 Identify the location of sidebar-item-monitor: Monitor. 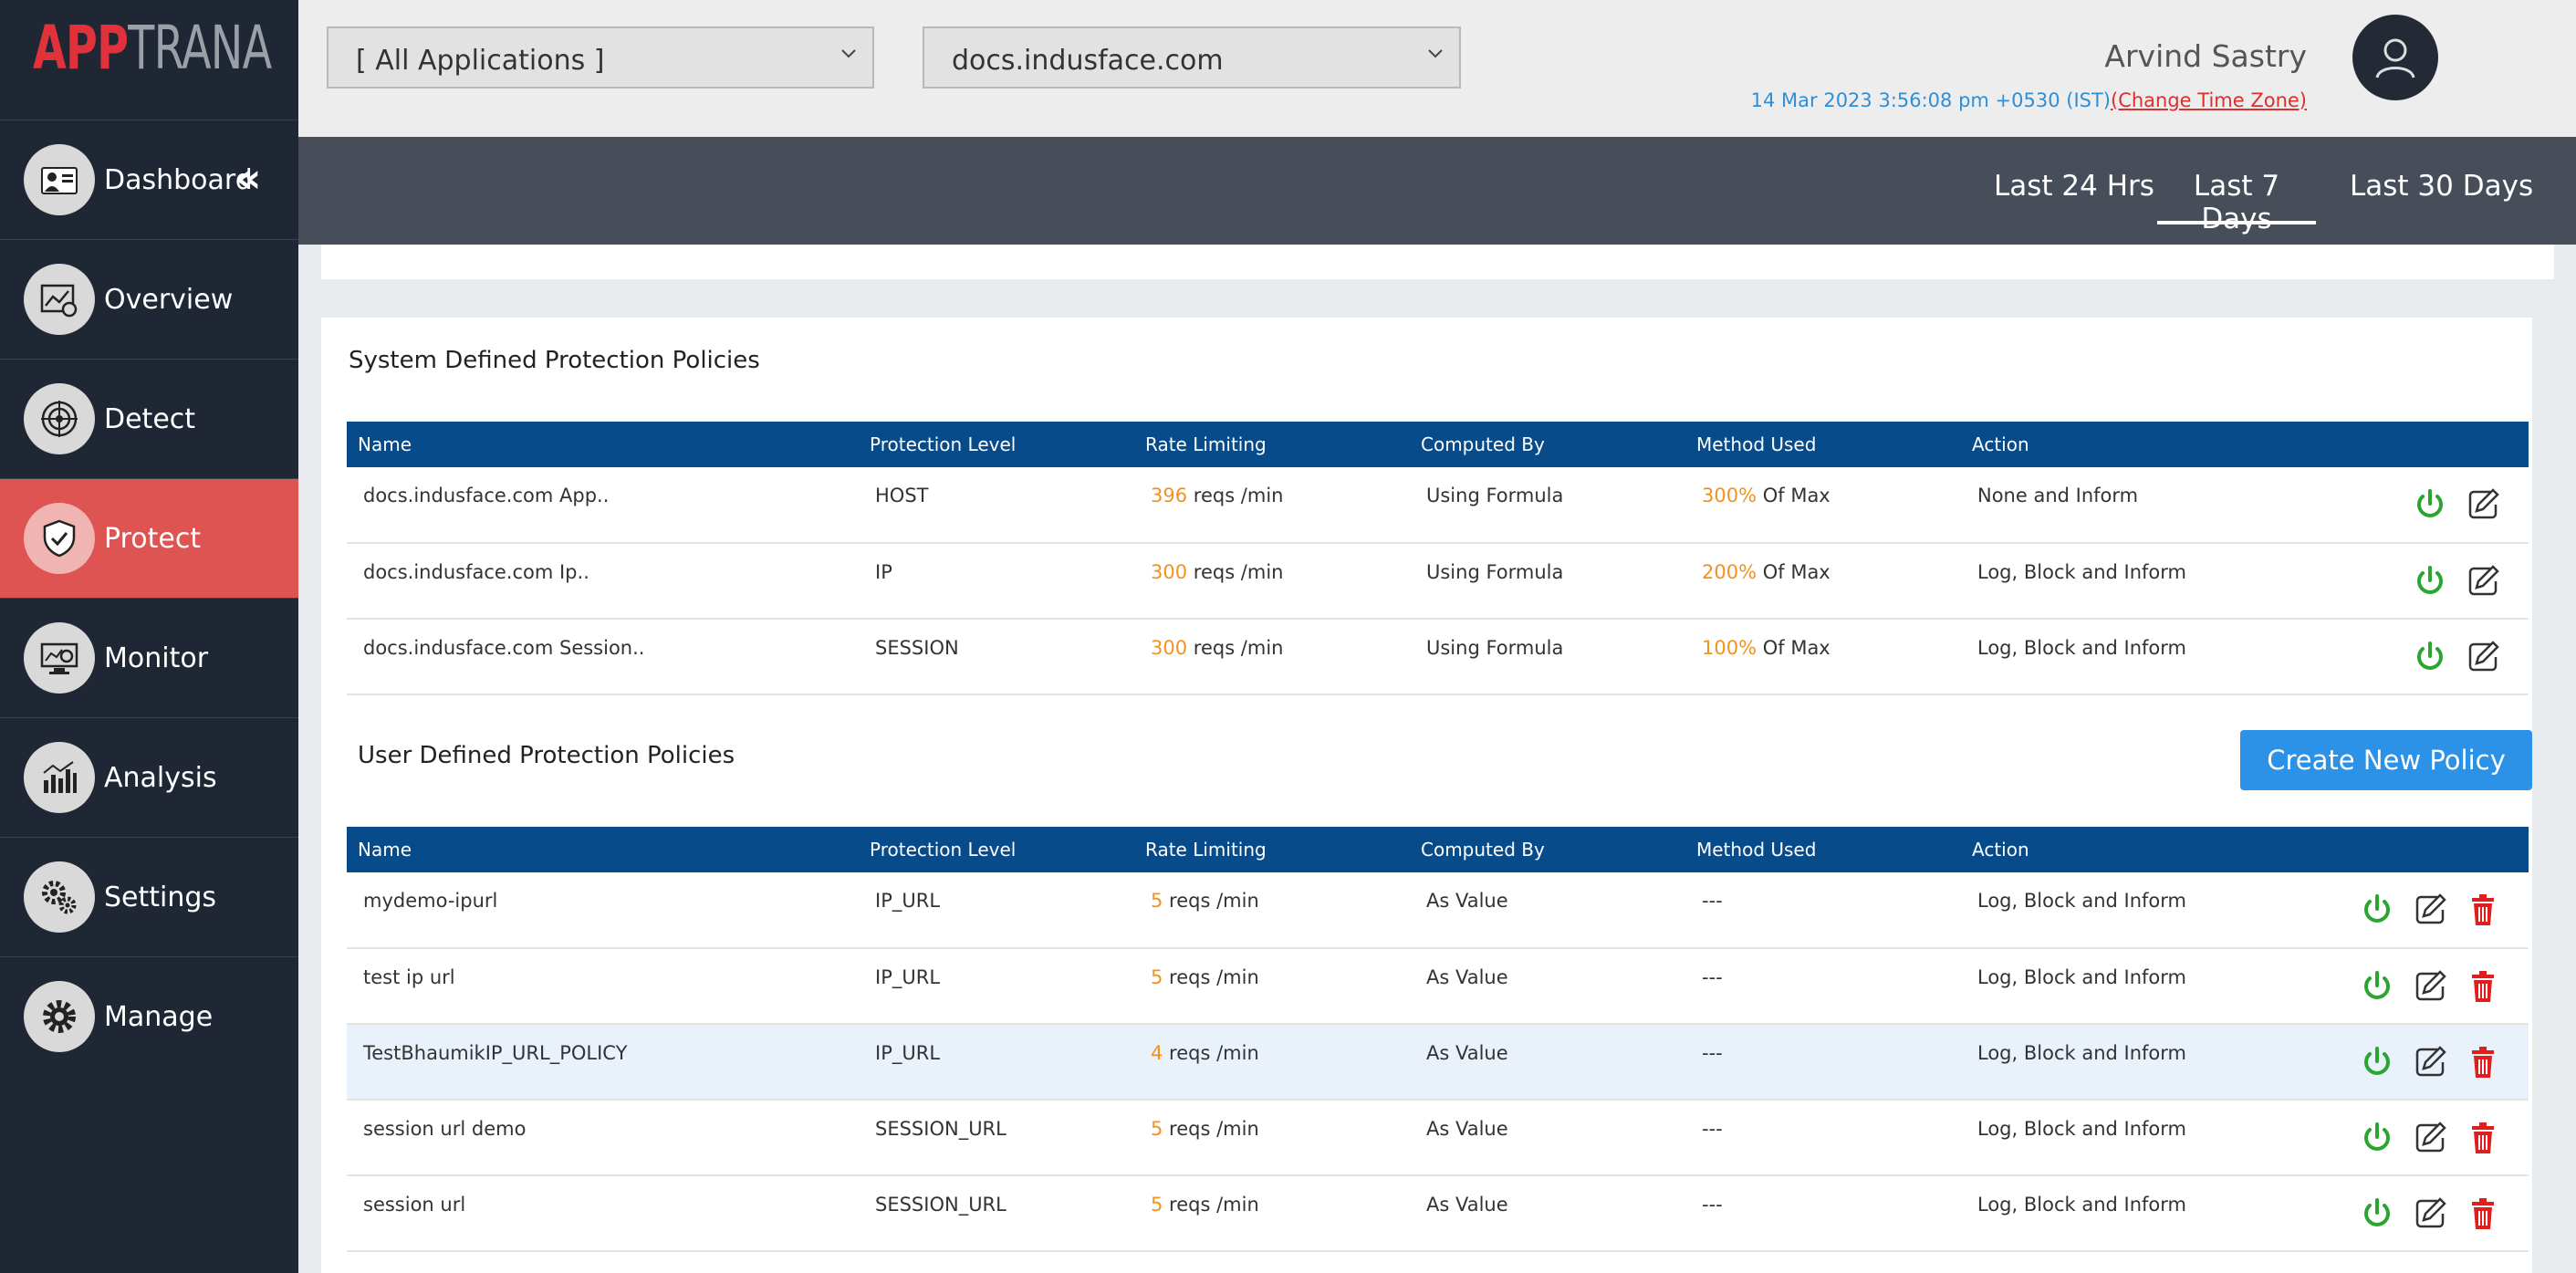
(149, 657).